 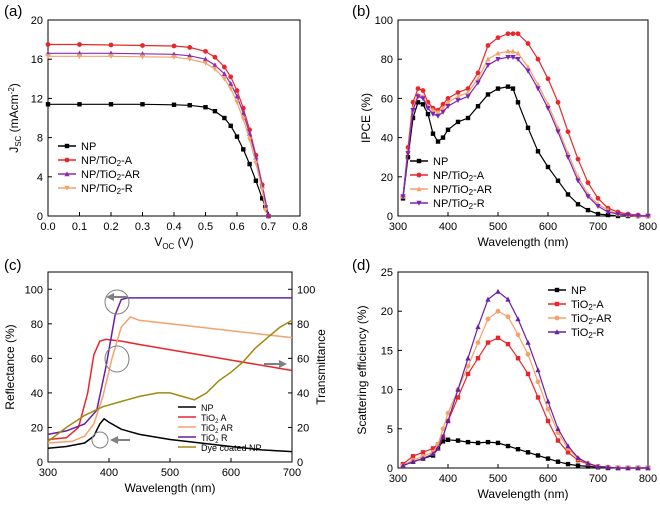 What do you see at coordinates (387, 273) in the screenshot?
I see `y-tick-label: 25` at bounding box center [387, 273].